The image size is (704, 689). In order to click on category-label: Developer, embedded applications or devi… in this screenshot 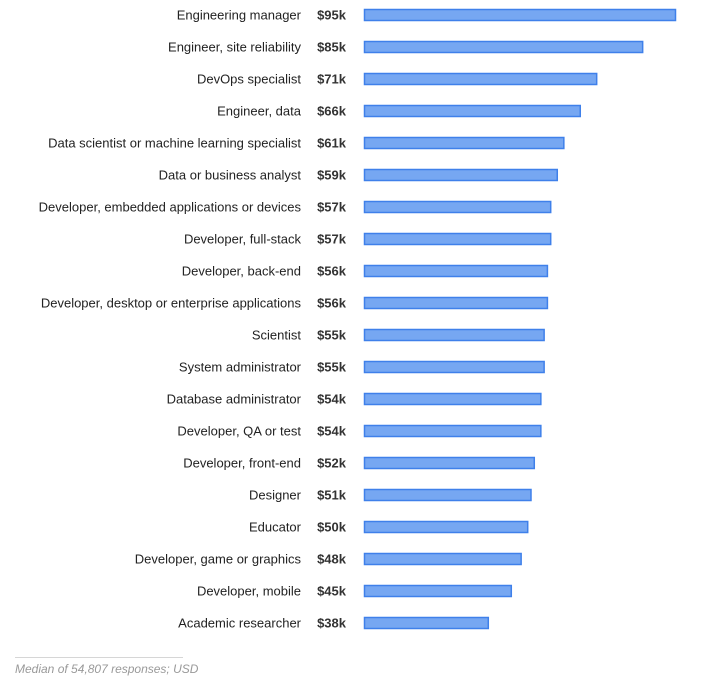, I will do `click(170, 207)`.